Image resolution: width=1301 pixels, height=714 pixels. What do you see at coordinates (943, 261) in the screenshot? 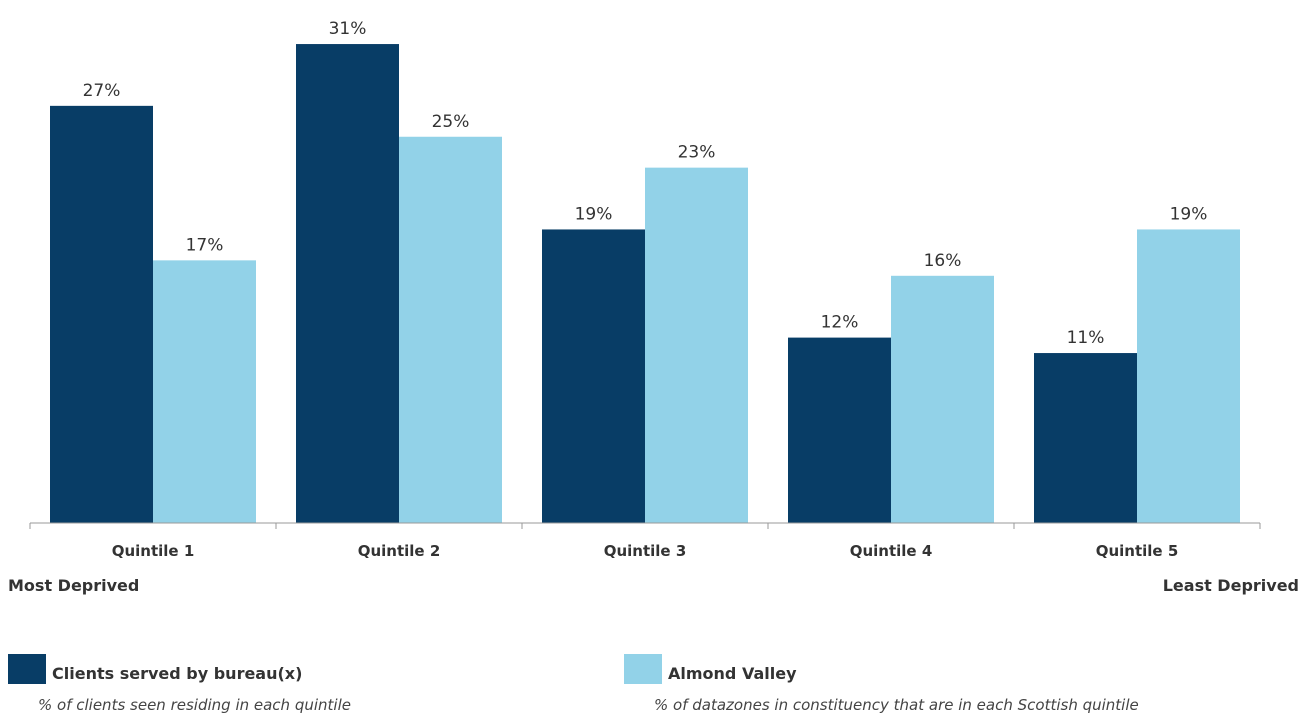
I see `data-label-s1-q4: 16%` at bounding box center [943, 261].